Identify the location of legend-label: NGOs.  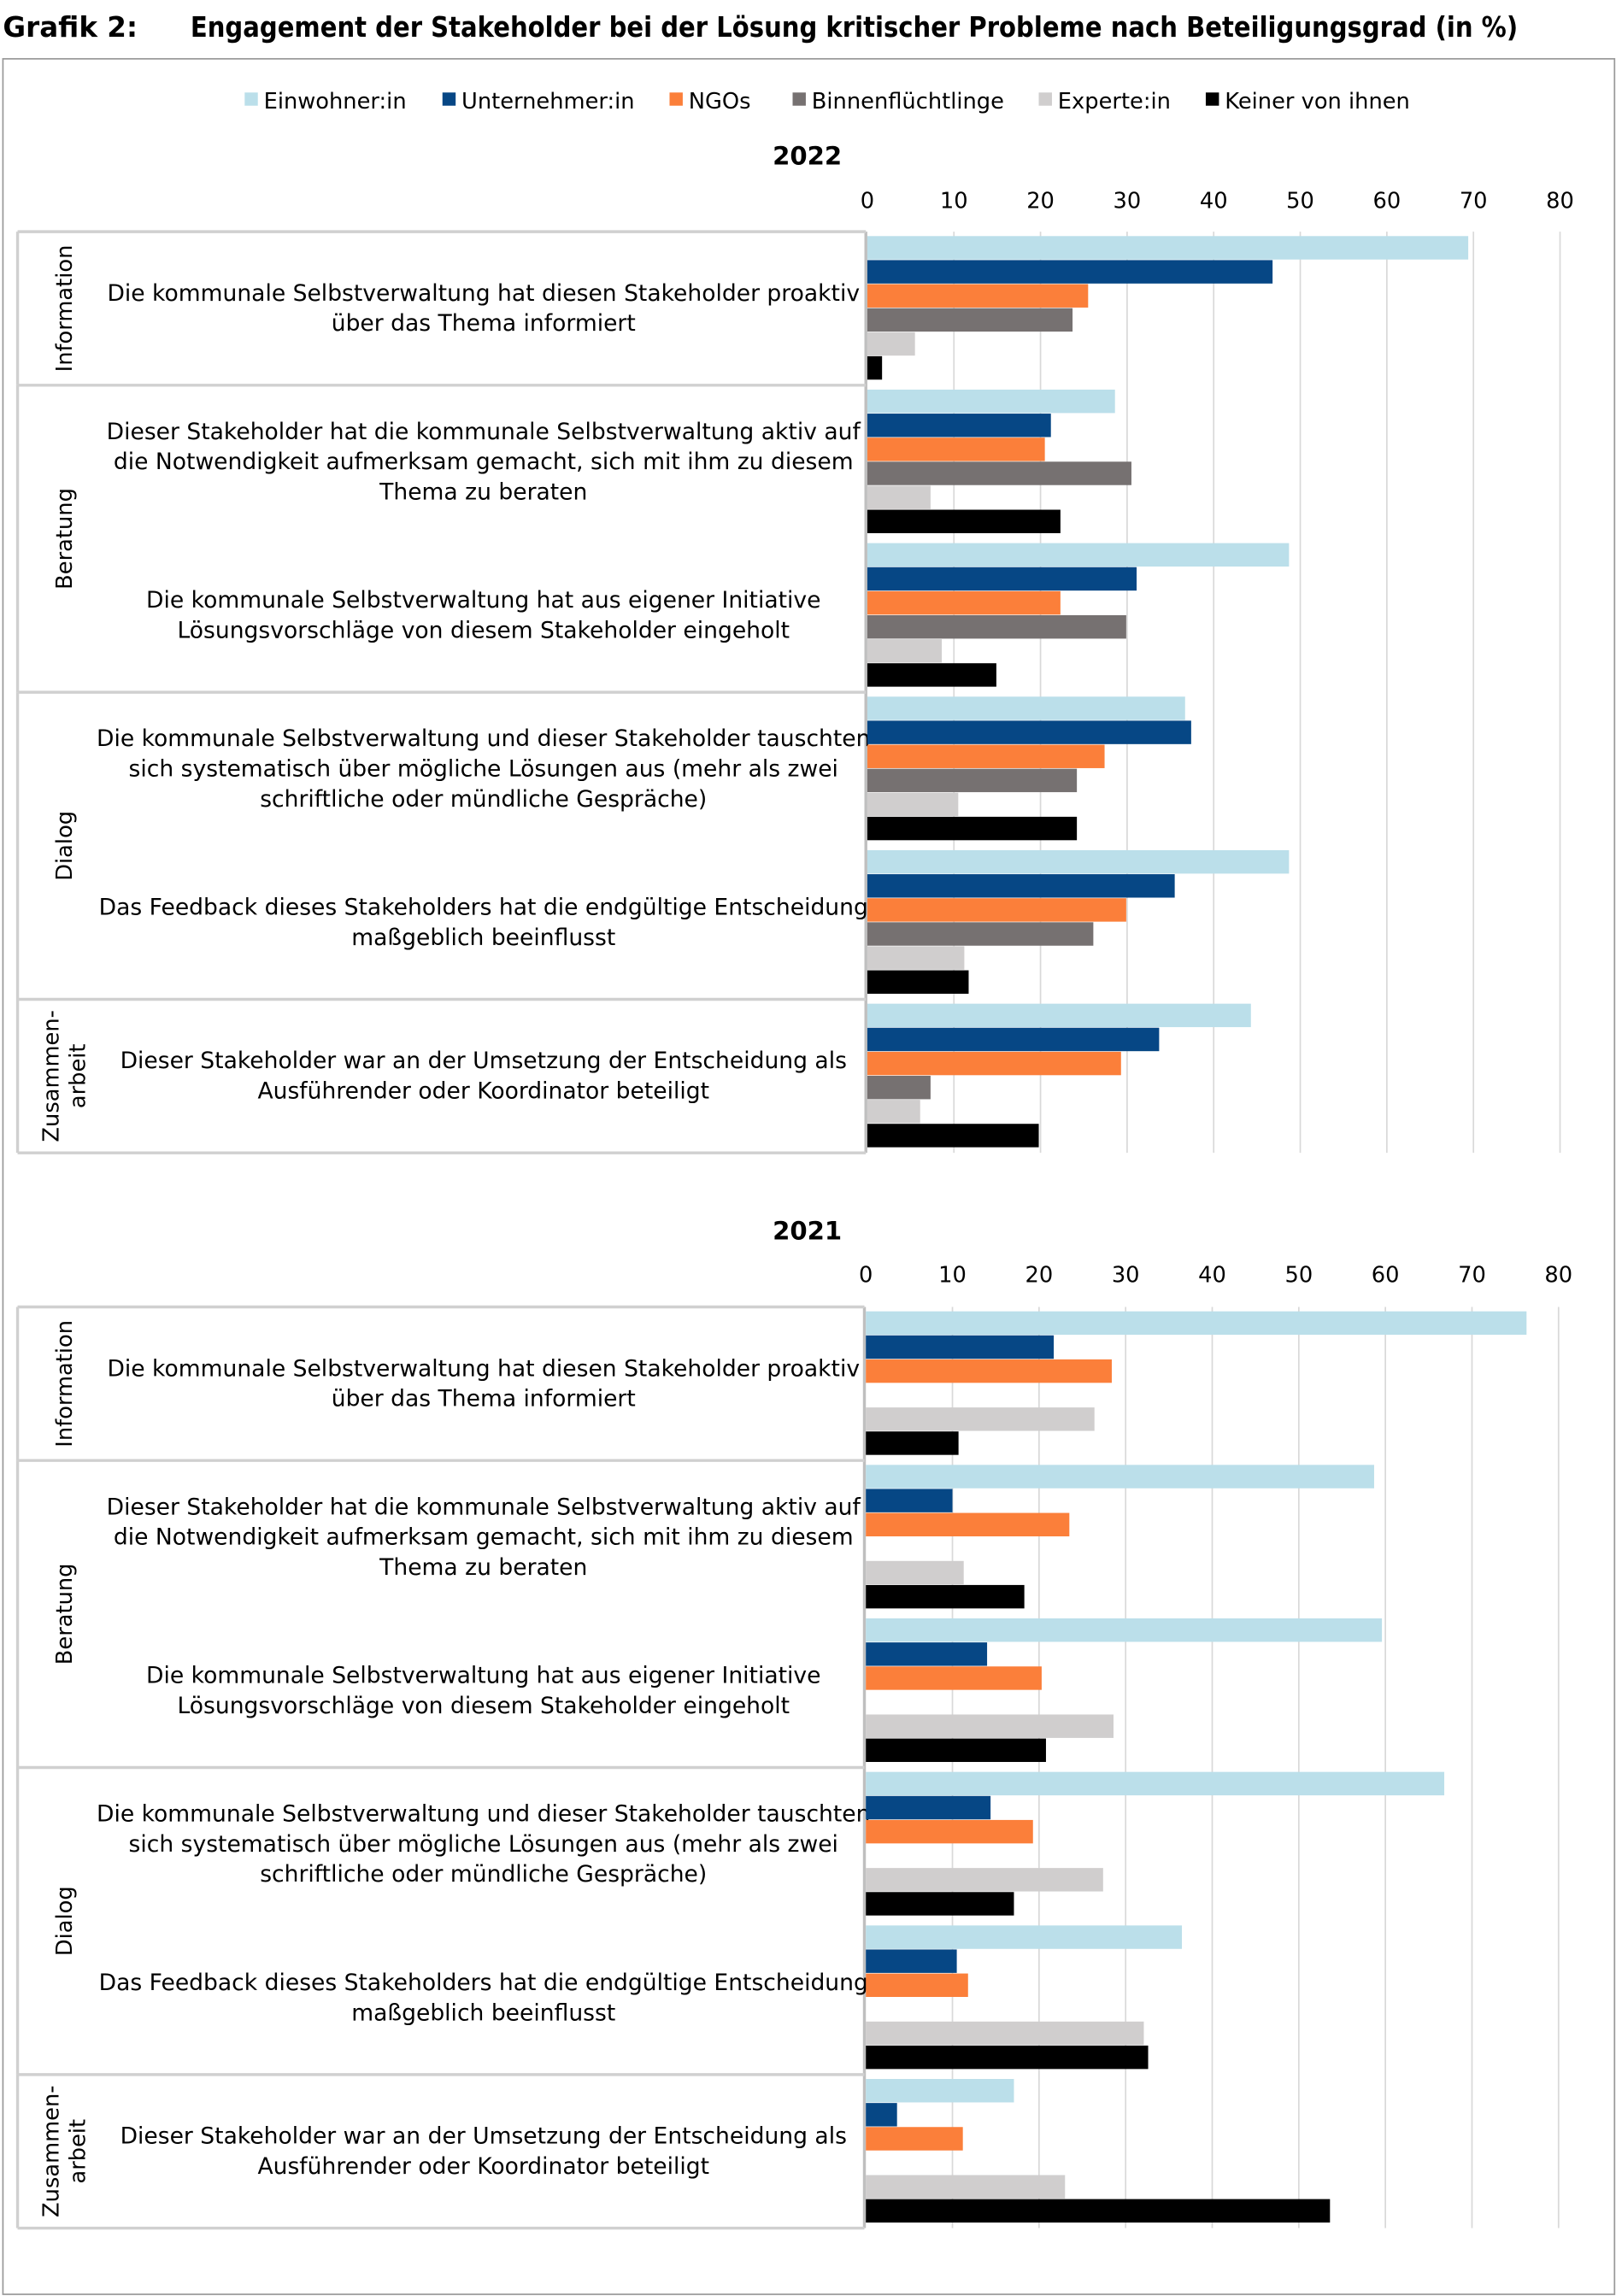
(720, 102).